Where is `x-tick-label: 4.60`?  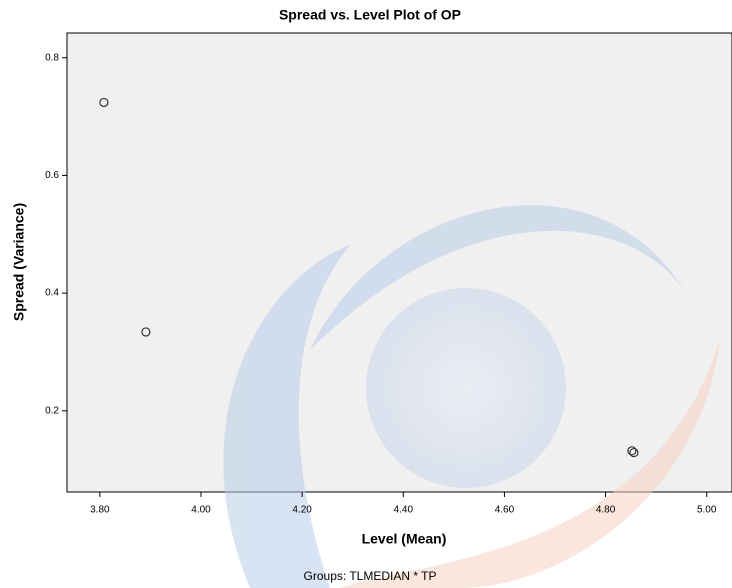
x-tick-label: 4.60 is located at coordinates (505, 510).